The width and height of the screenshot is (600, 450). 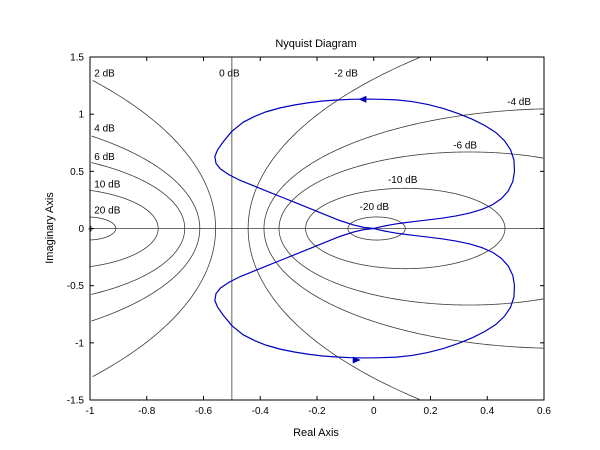 What do you see at coordinates (229, 73) in the screenshot?
I see `m-circle-label: 0 dB` at bounding box center [229, 73].